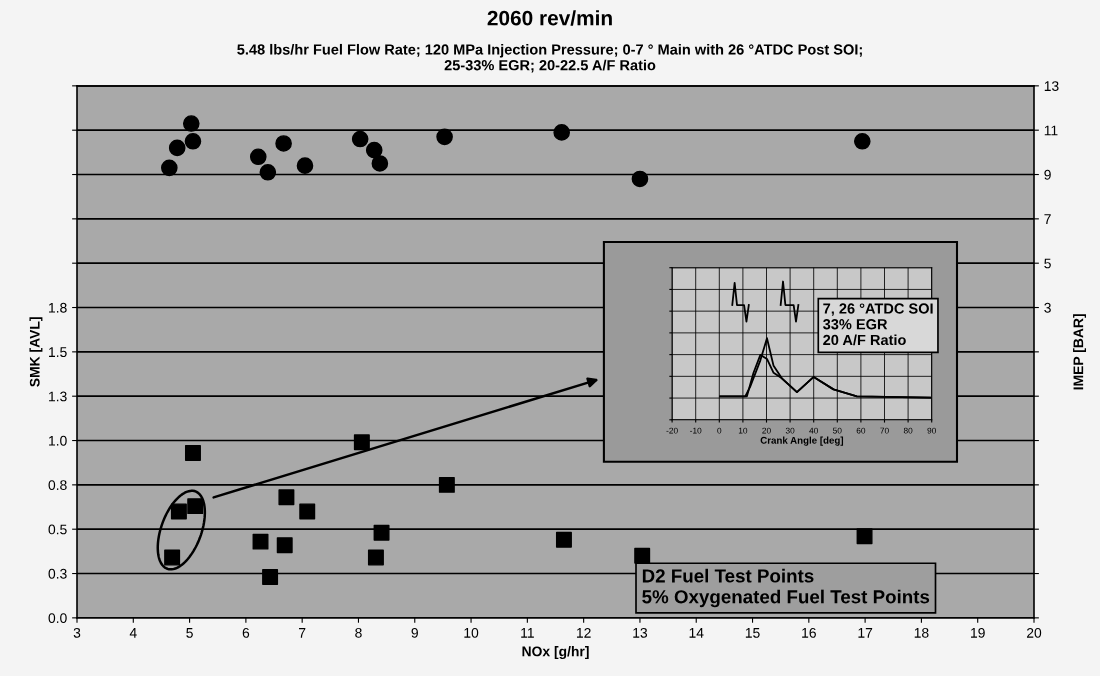 The height and width of the screenshot is (676, 1100). Describe the element at coordinates (36, 352) in the screenshot. I see `y-axis-title: SMK [AVL]` at that location.